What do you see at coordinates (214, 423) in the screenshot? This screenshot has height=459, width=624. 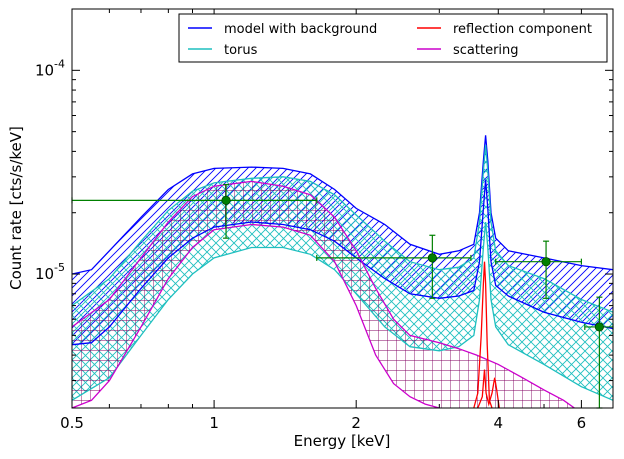 I see `x-tick-label: 1` at bounding box center [214, 423].